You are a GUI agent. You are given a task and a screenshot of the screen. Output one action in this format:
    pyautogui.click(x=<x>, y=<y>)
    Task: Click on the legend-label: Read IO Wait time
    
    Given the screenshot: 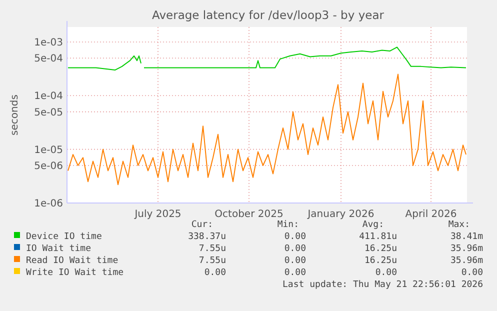 What is the action you would take?
    pyautogui.click(x=72, y=261)
    